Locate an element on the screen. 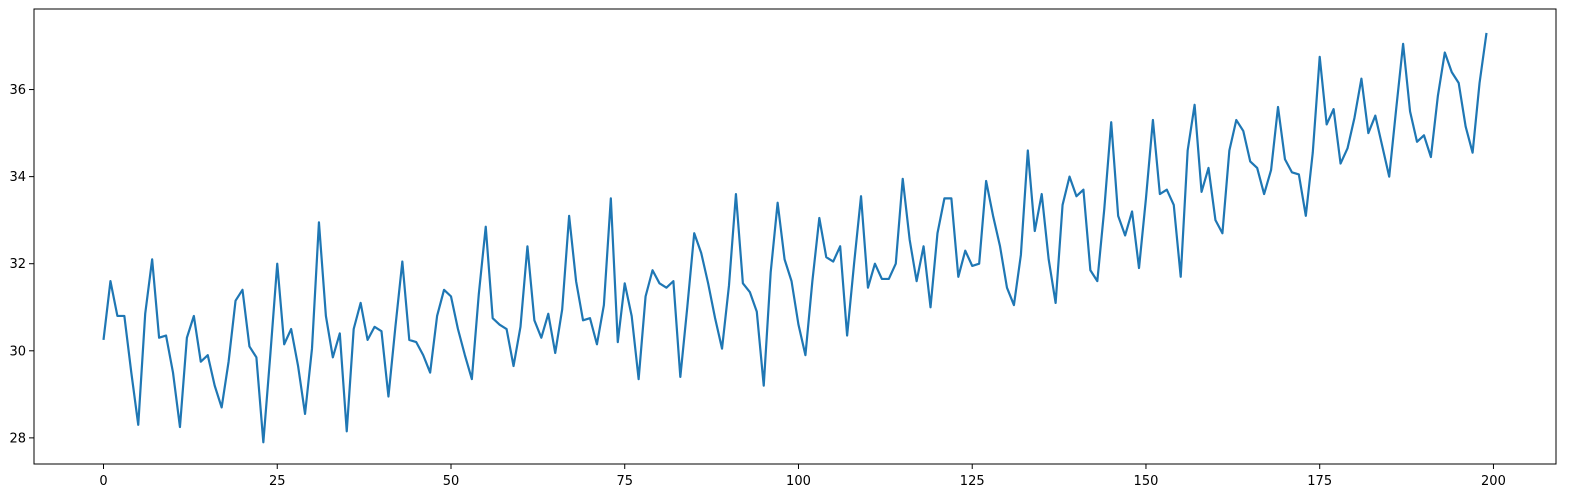  x-tick-label: 0 is located at coordinates (103, 481).